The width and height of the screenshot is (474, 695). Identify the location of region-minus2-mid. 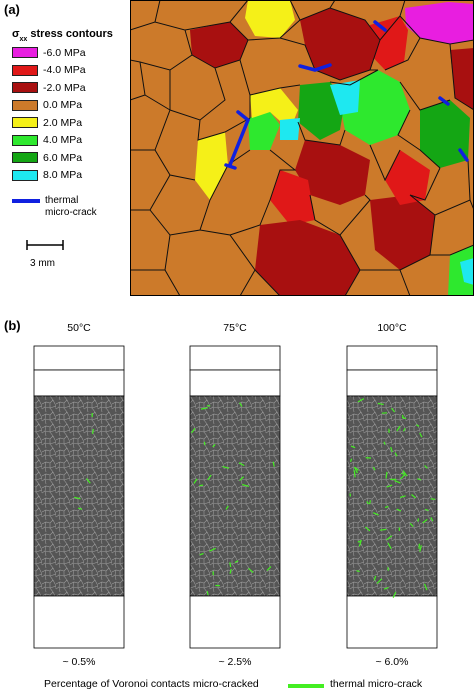
(332, 172).